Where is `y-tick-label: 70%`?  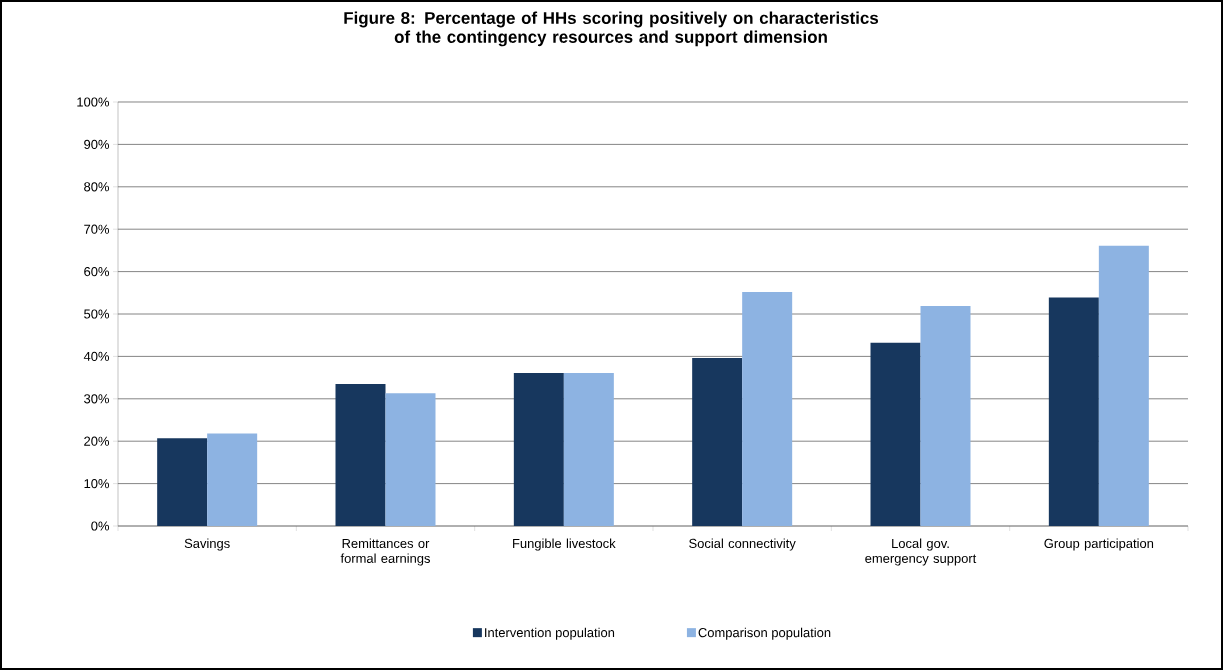
y-tick-label: 70% is located at coordinates (97, 229).